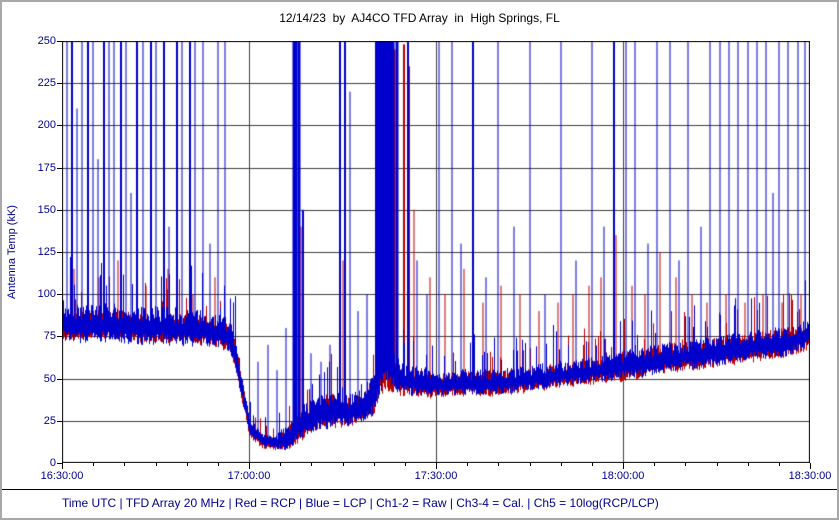  What do you see at coordinates (46, 168) in the screenshot?
I see `y-tick-label: 175` at bounding box center [46, 168].